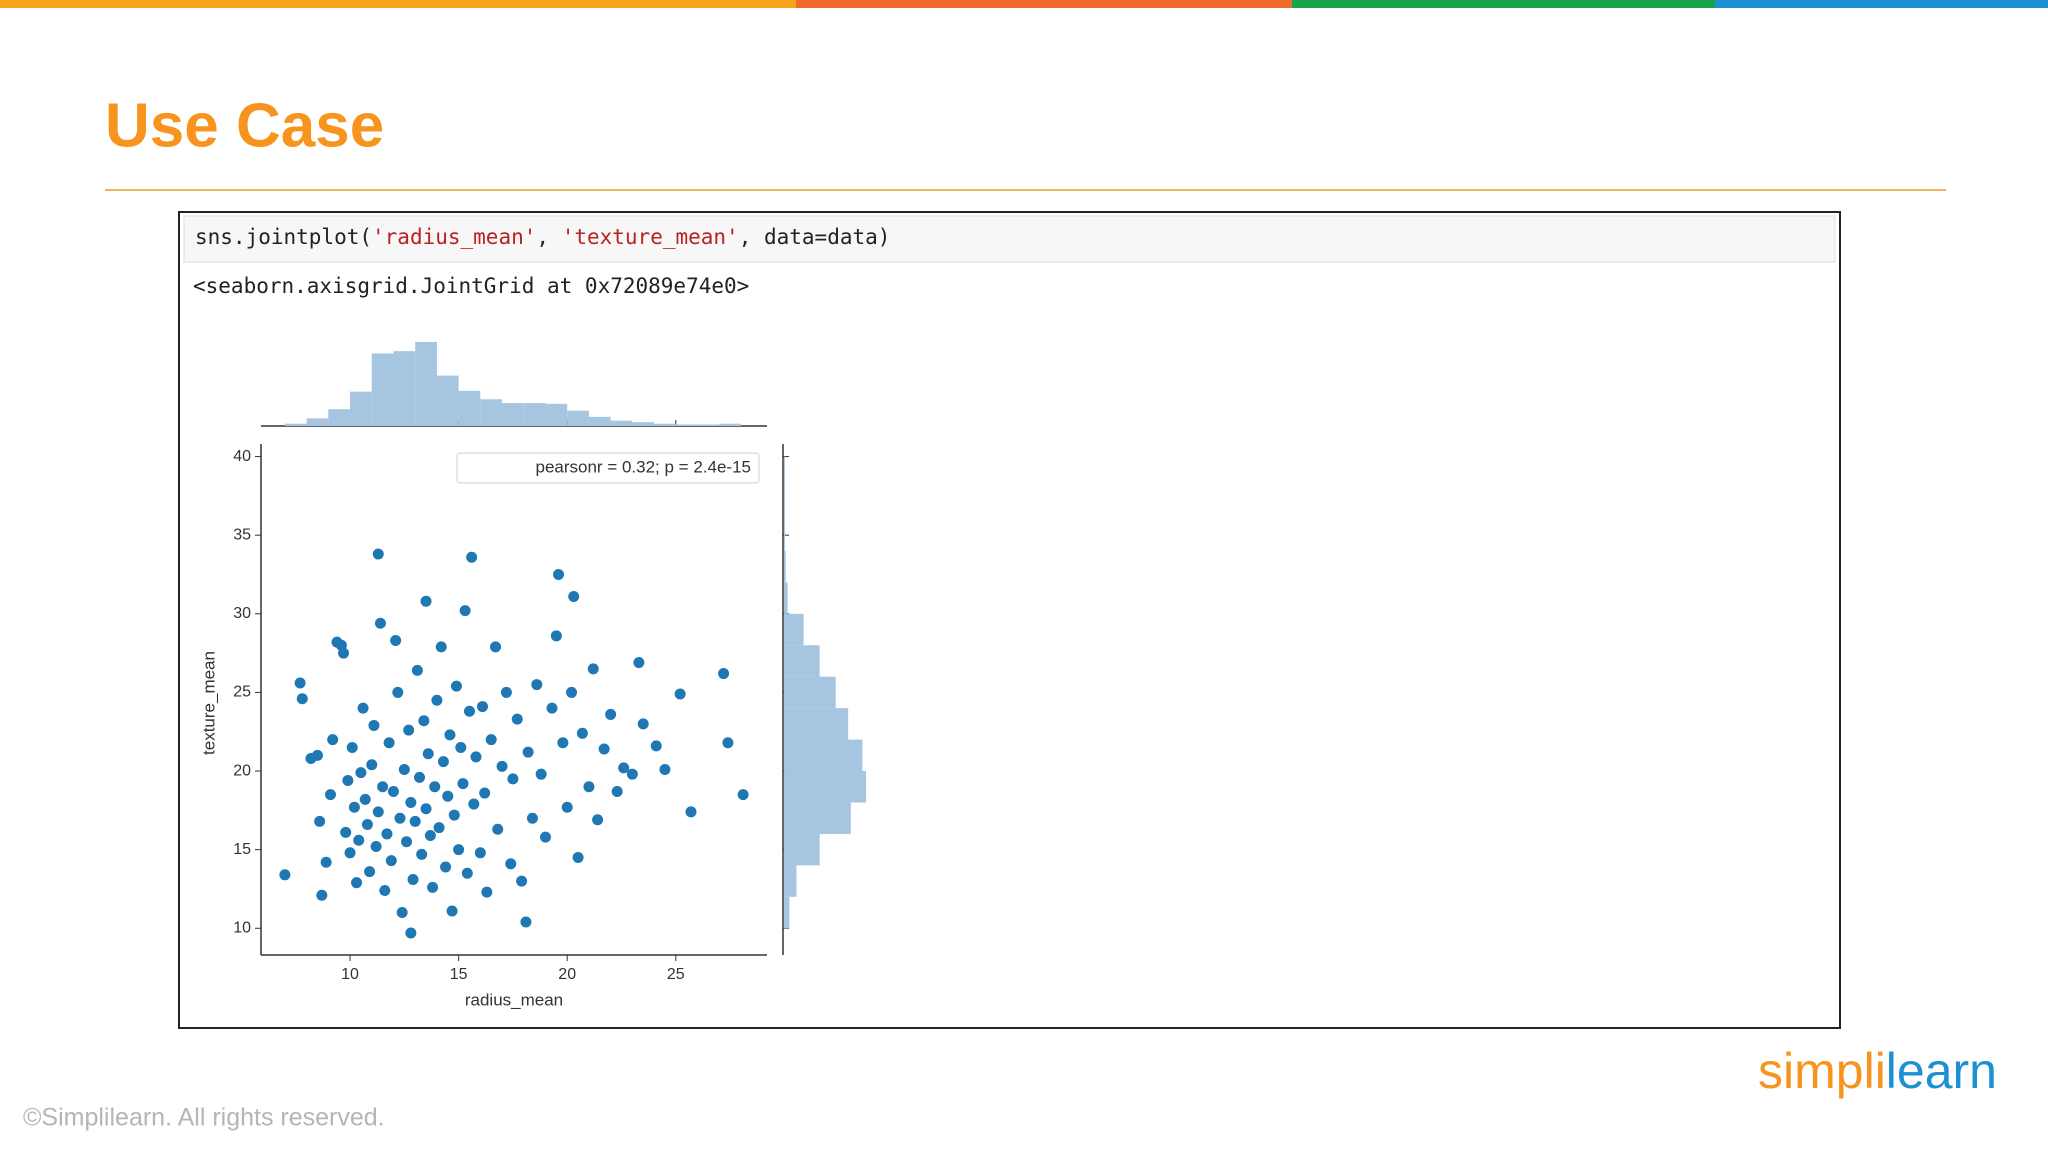 The width and height of the screenshot is (2048, 1157). What do you see at coordinates (242, 456) in the screenshot?
I see `y-tick-label: 40` at bounding box center [242, 456].